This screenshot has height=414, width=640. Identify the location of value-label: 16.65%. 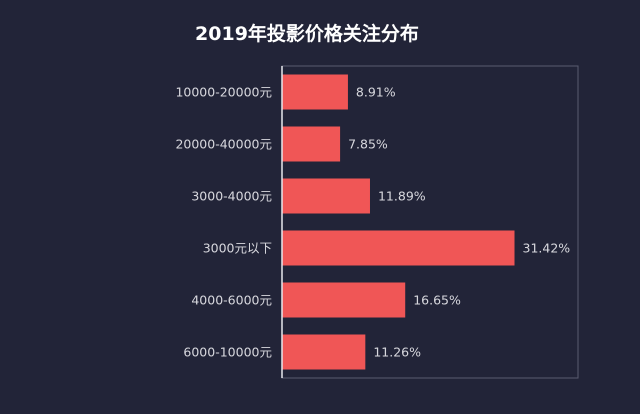
(437, 300).